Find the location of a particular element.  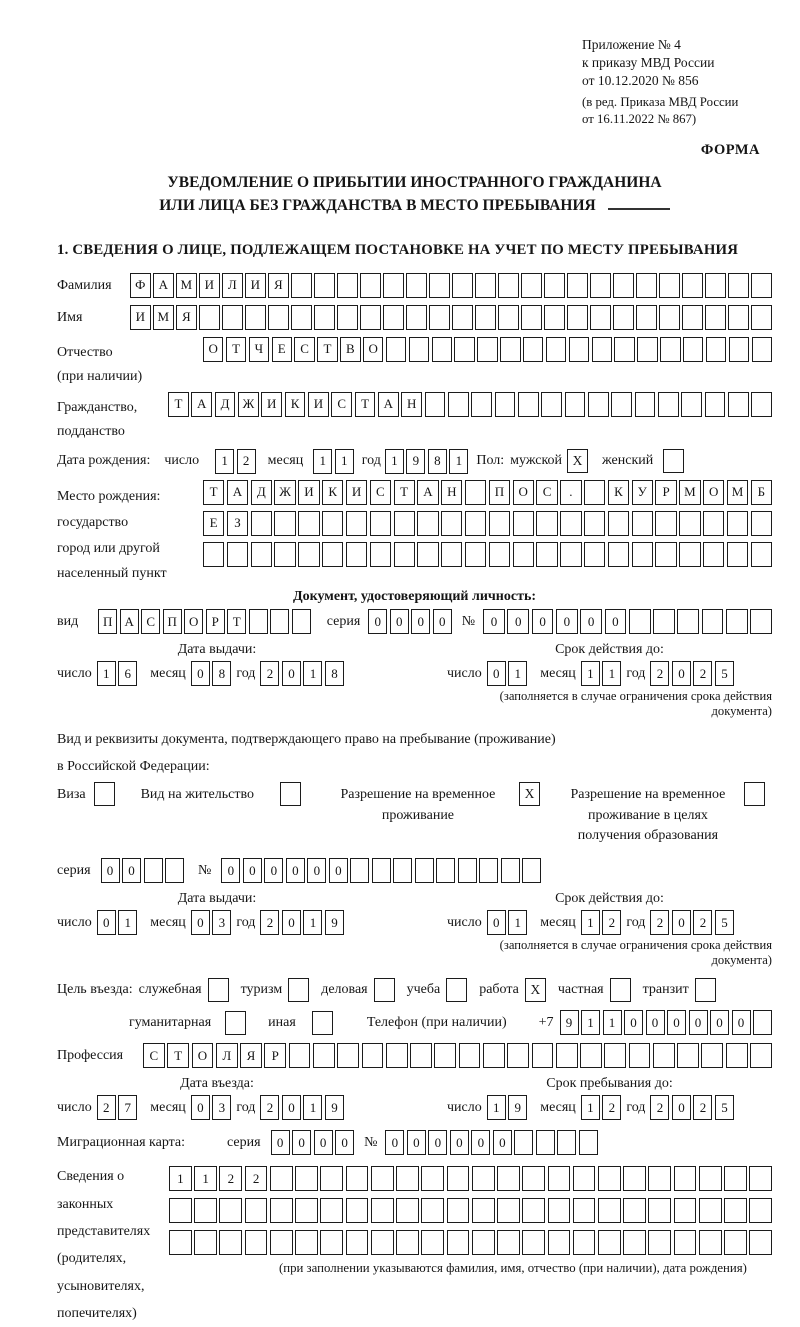

purpose-business-checkbox is located at coordinates (384, 990).